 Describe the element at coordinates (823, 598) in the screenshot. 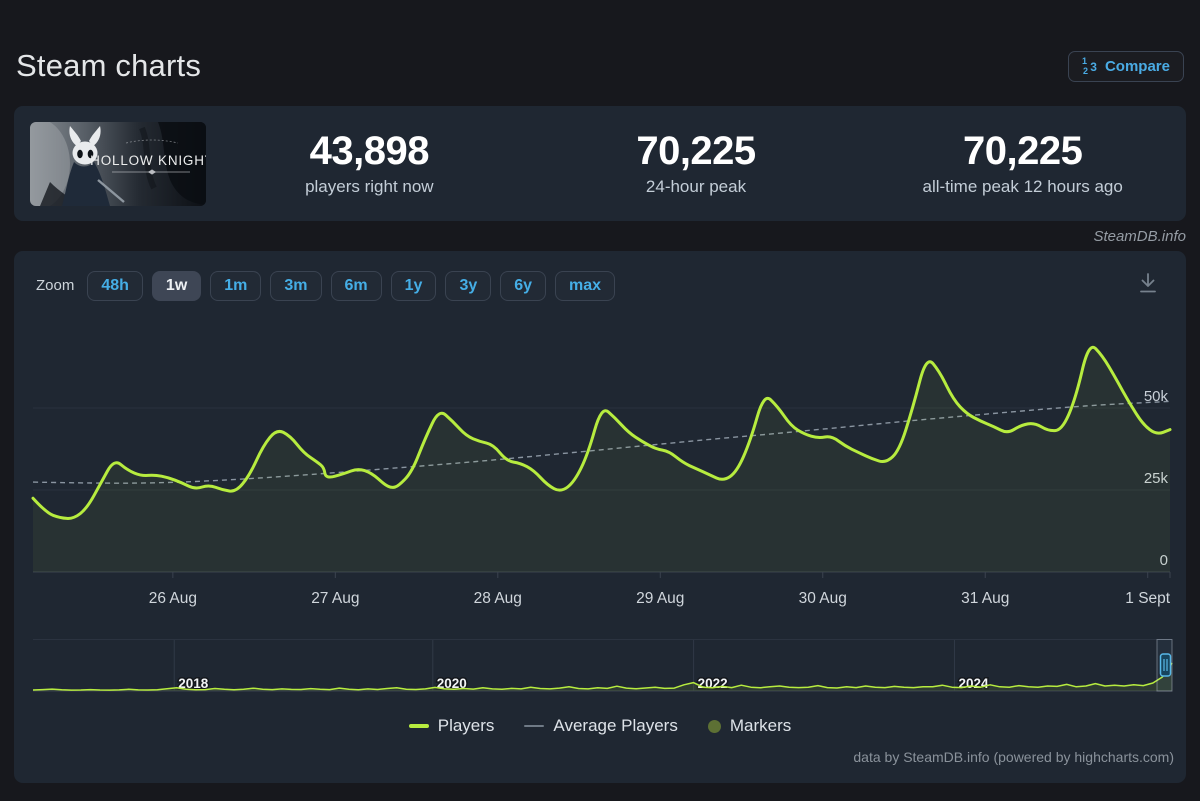

I see `x-axis-label: 30 Aug` at that location.